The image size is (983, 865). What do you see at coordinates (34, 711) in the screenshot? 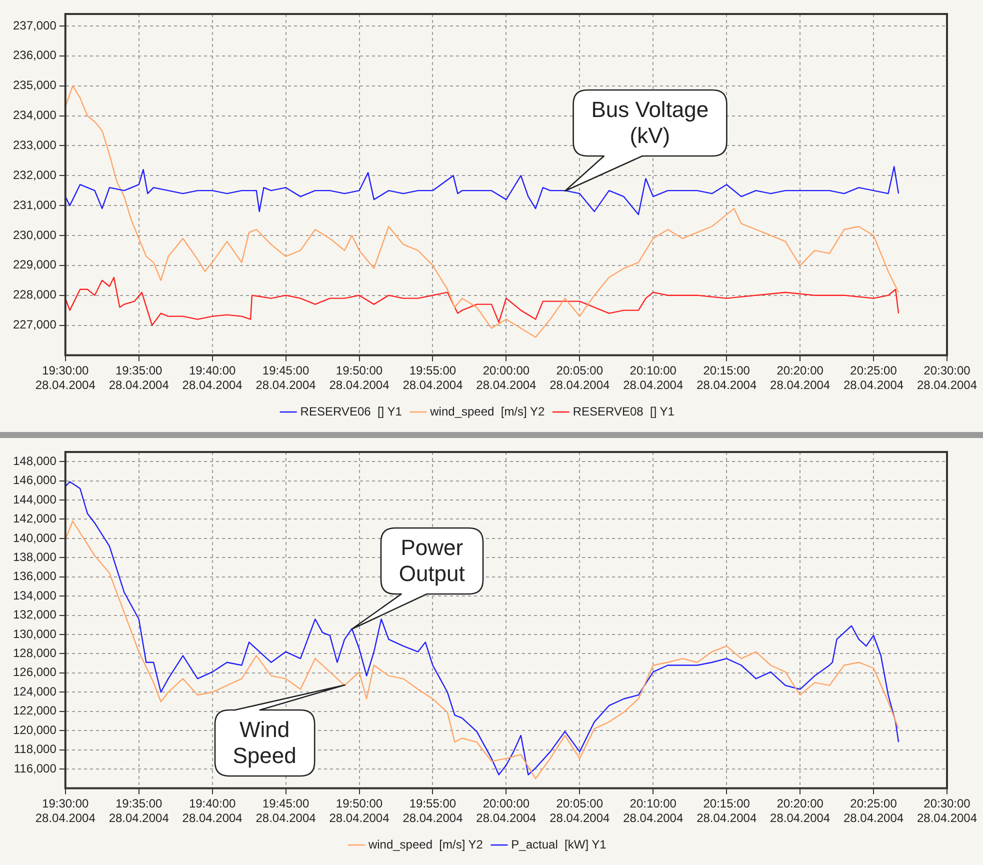
I see `y-tick-label: 122,000` at bounding box center [34, 711].